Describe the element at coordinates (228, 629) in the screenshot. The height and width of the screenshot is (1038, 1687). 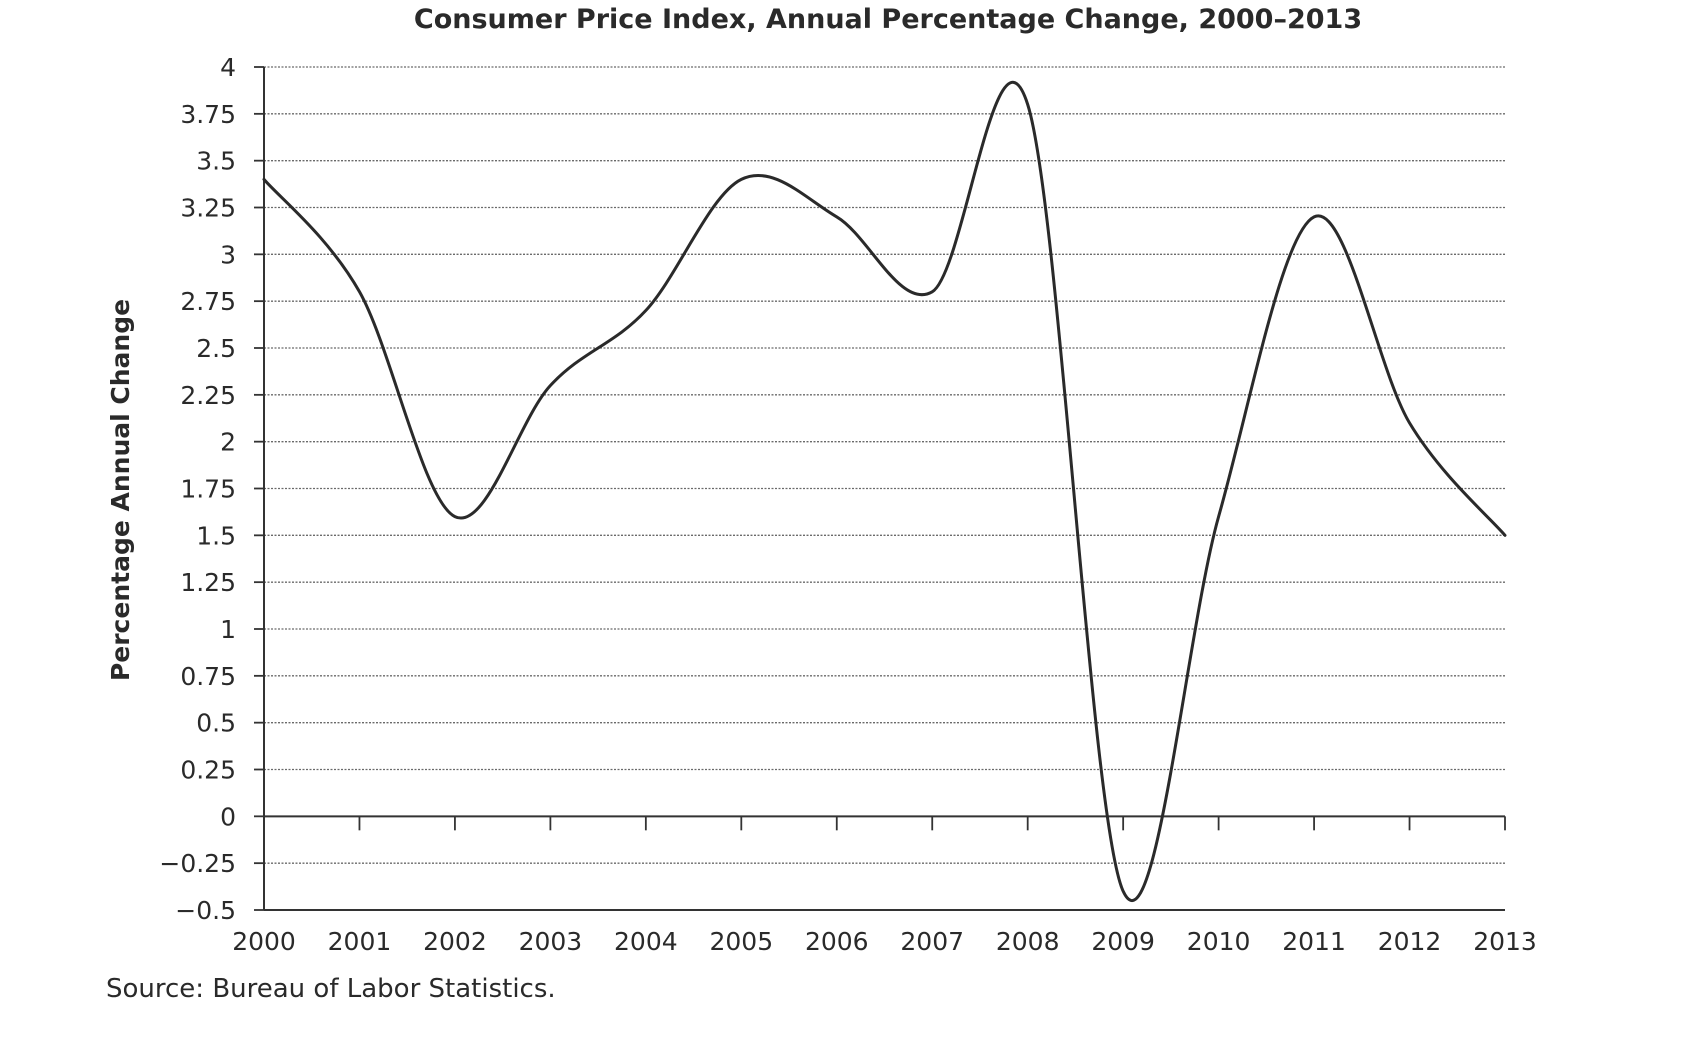
I see `y-tick-label: 1` at that location.